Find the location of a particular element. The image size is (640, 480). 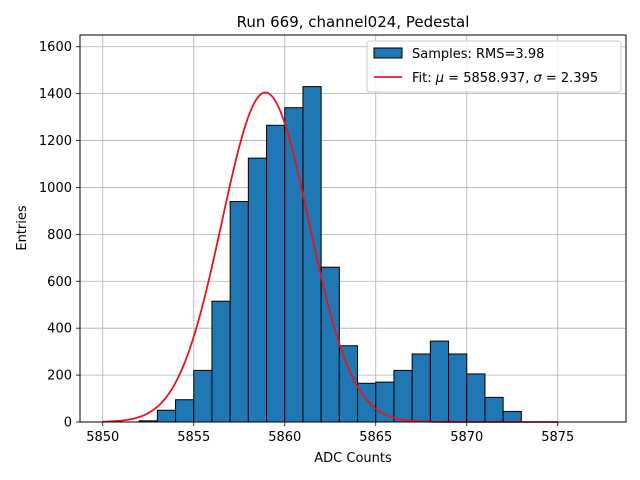

y-tick-label: 800 is located at coordinates (59, 235).